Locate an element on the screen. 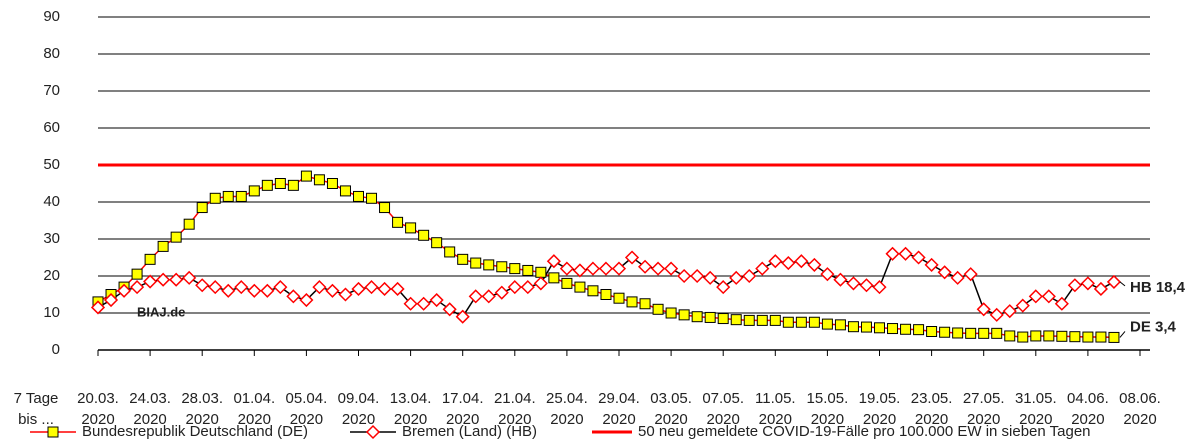 The height and width of the screenshot is (443, 1200). x-tick-label: 07.05. 2020 is located at coordinates (723, 409).